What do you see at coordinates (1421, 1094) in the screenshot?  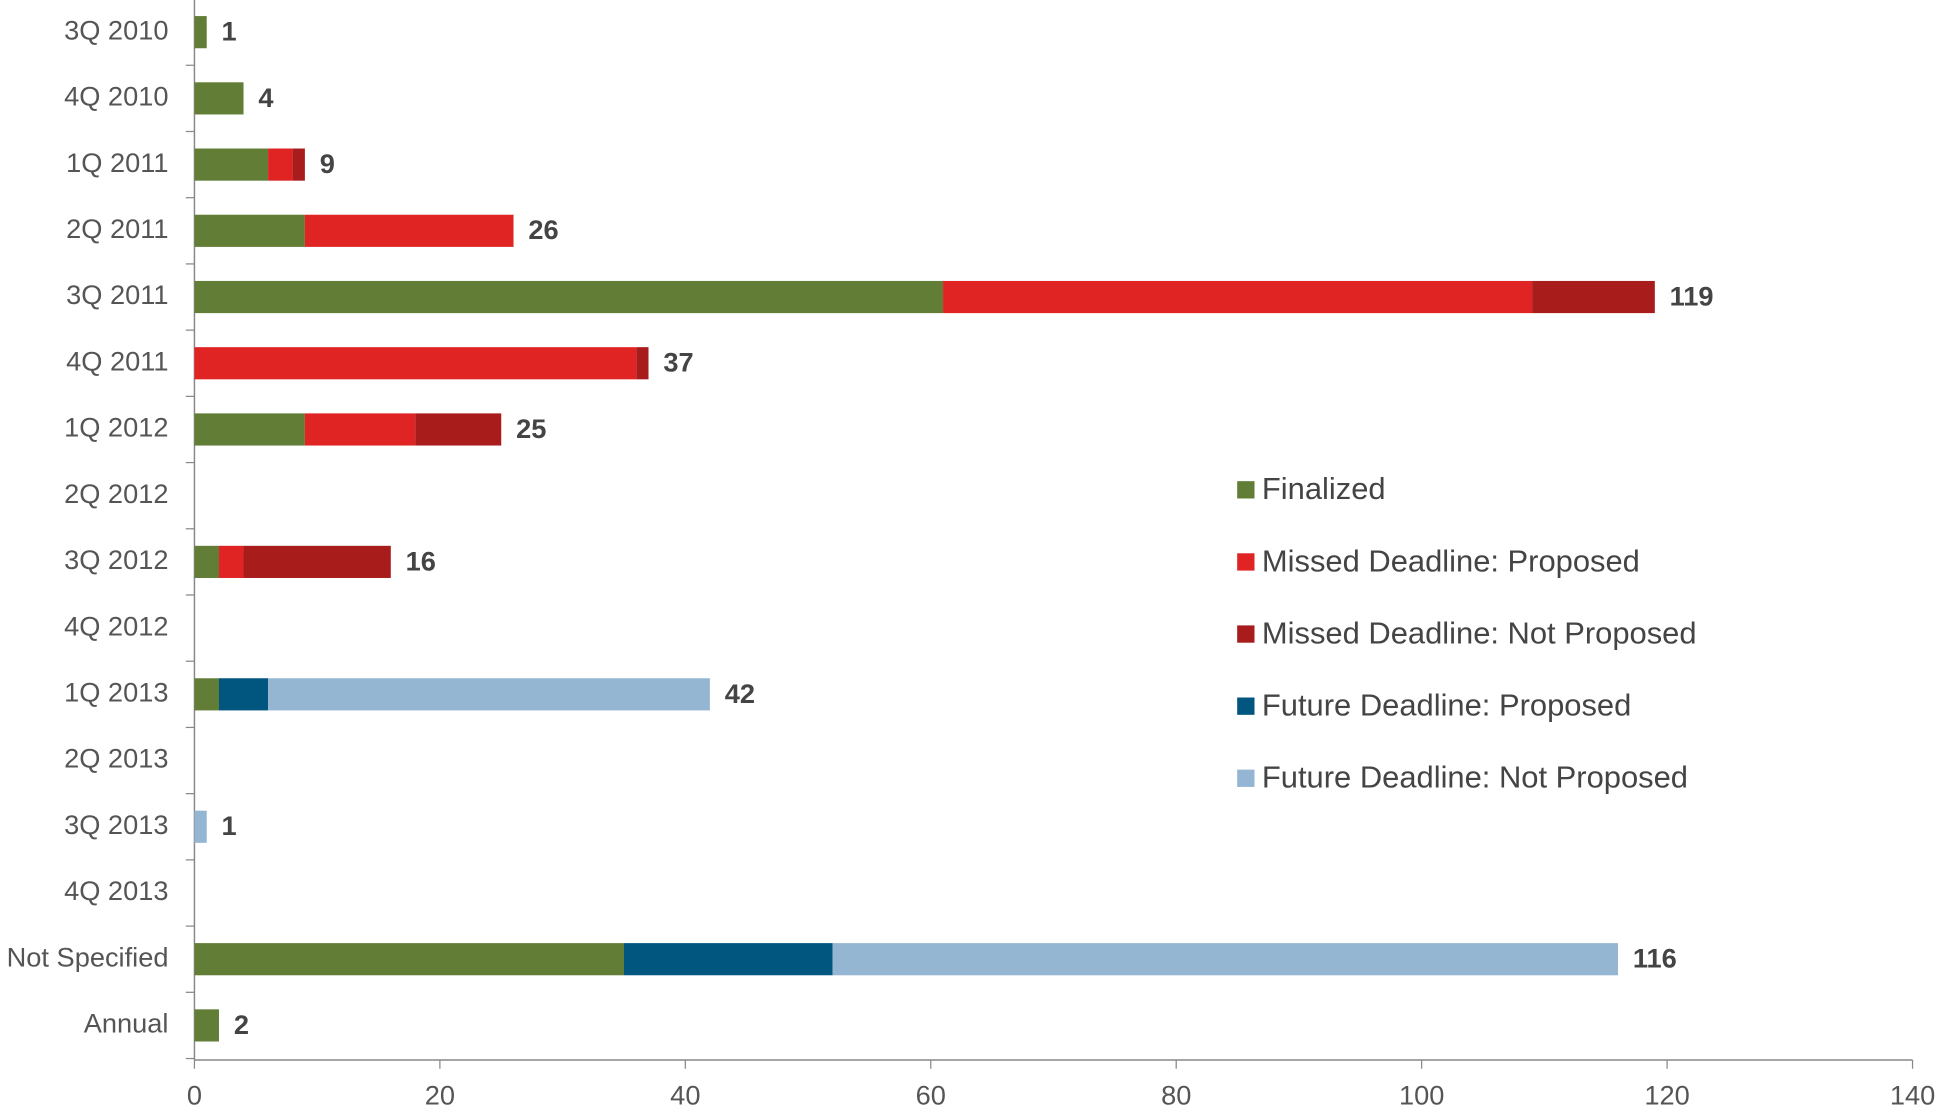 I see `x-tick-label: 100` at bounding box center [1421, 1094].